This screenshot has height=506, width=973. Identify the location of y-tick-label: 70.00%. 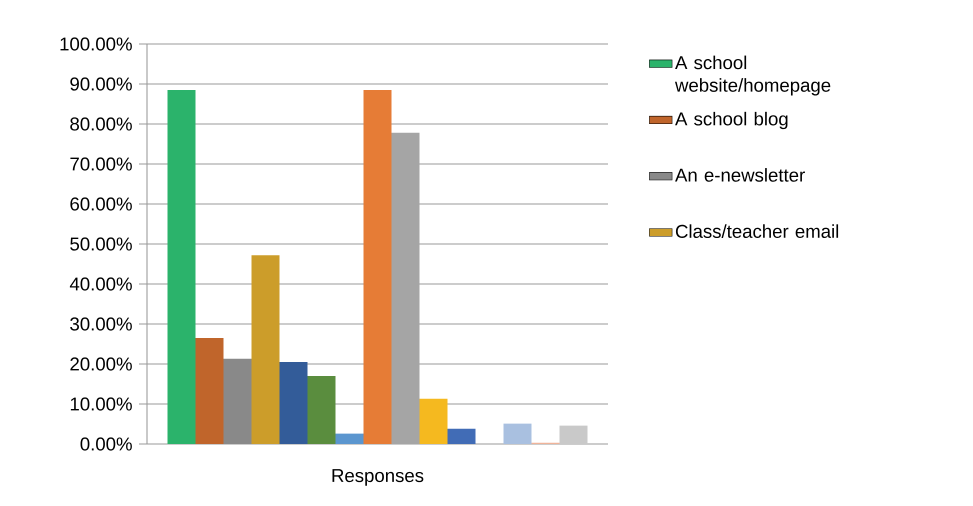
(101, 164).